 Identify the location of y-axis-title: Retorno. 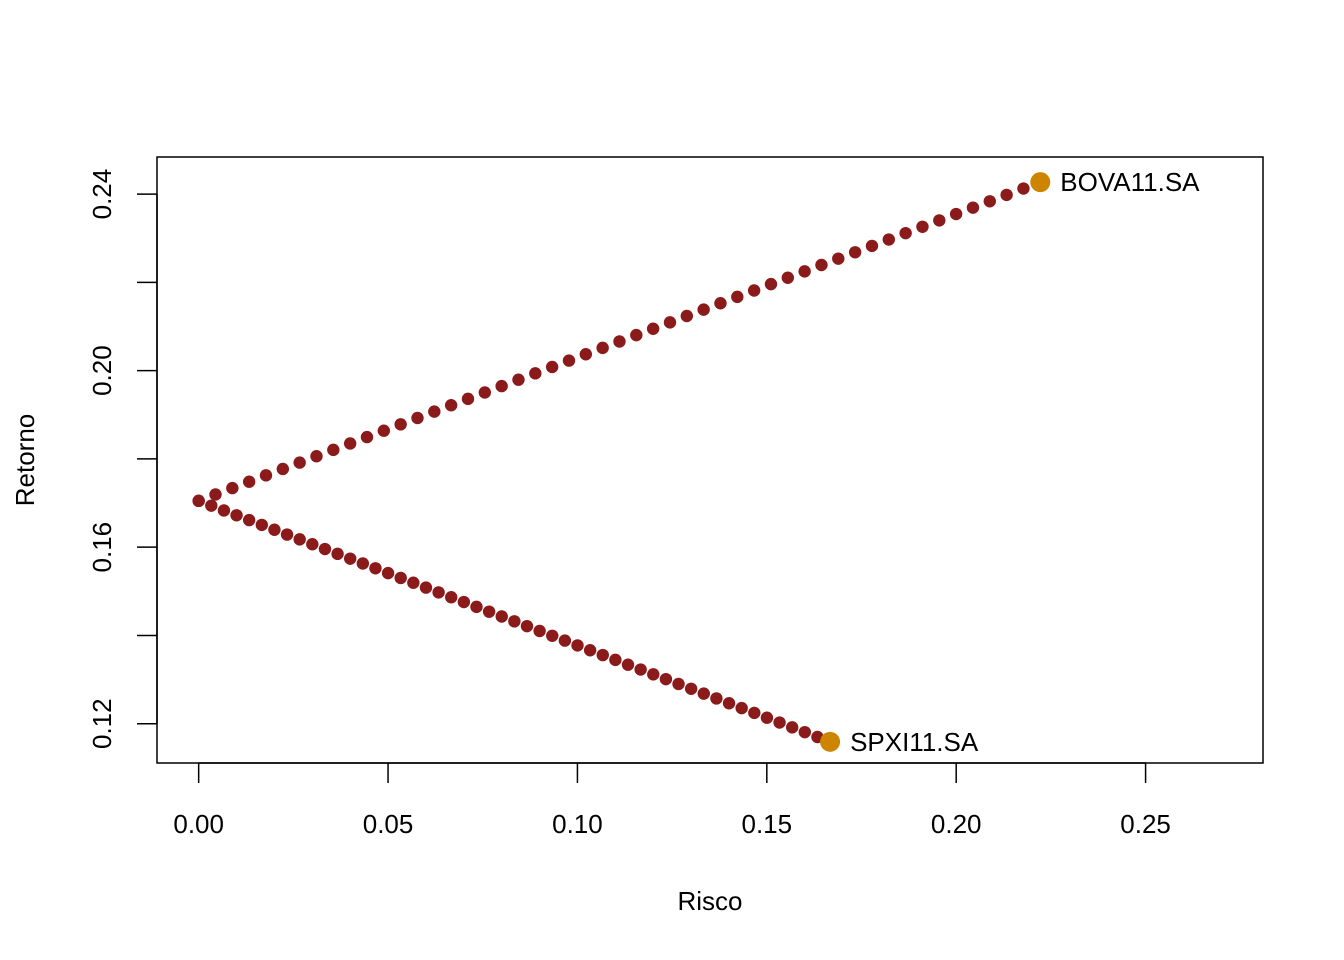
(25, 460).